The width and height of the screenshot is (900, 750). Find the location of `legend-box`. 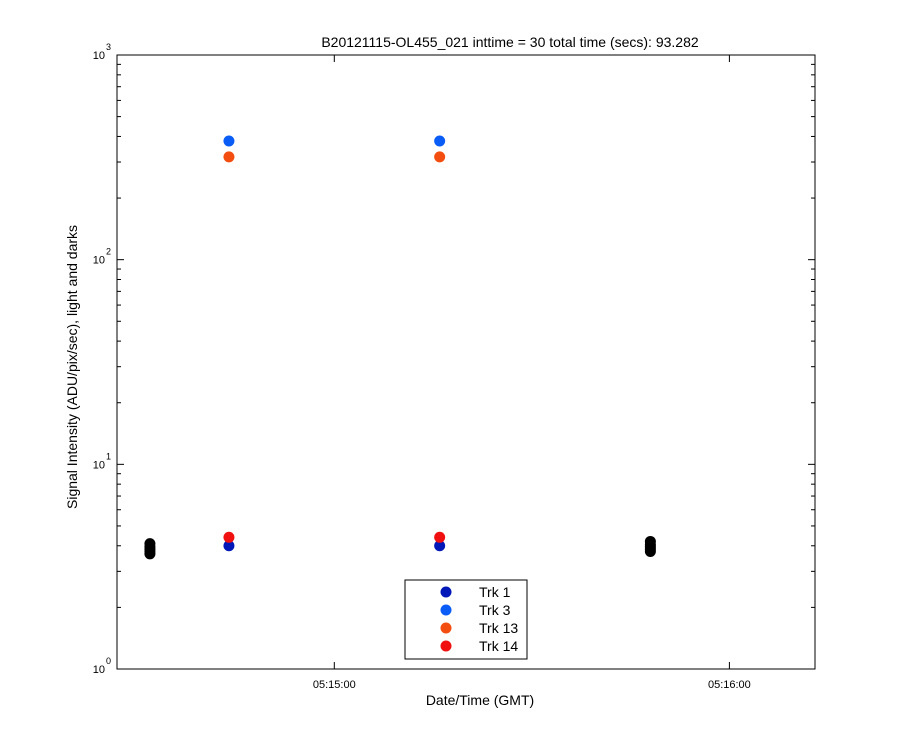

legend-box is located at coordinates (466, 619).